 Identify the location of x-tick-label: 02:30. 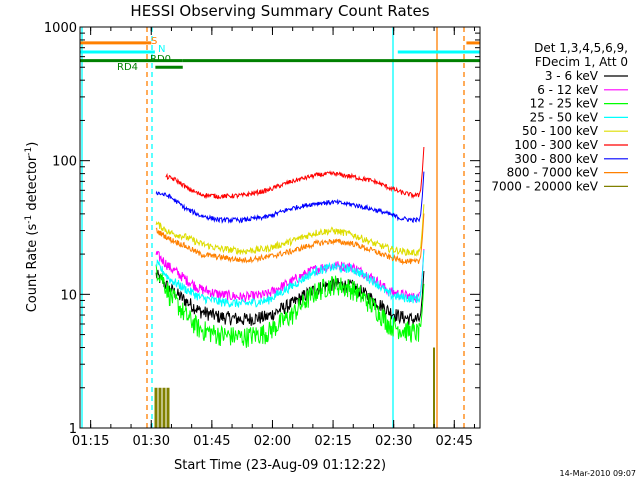
(393, 441).